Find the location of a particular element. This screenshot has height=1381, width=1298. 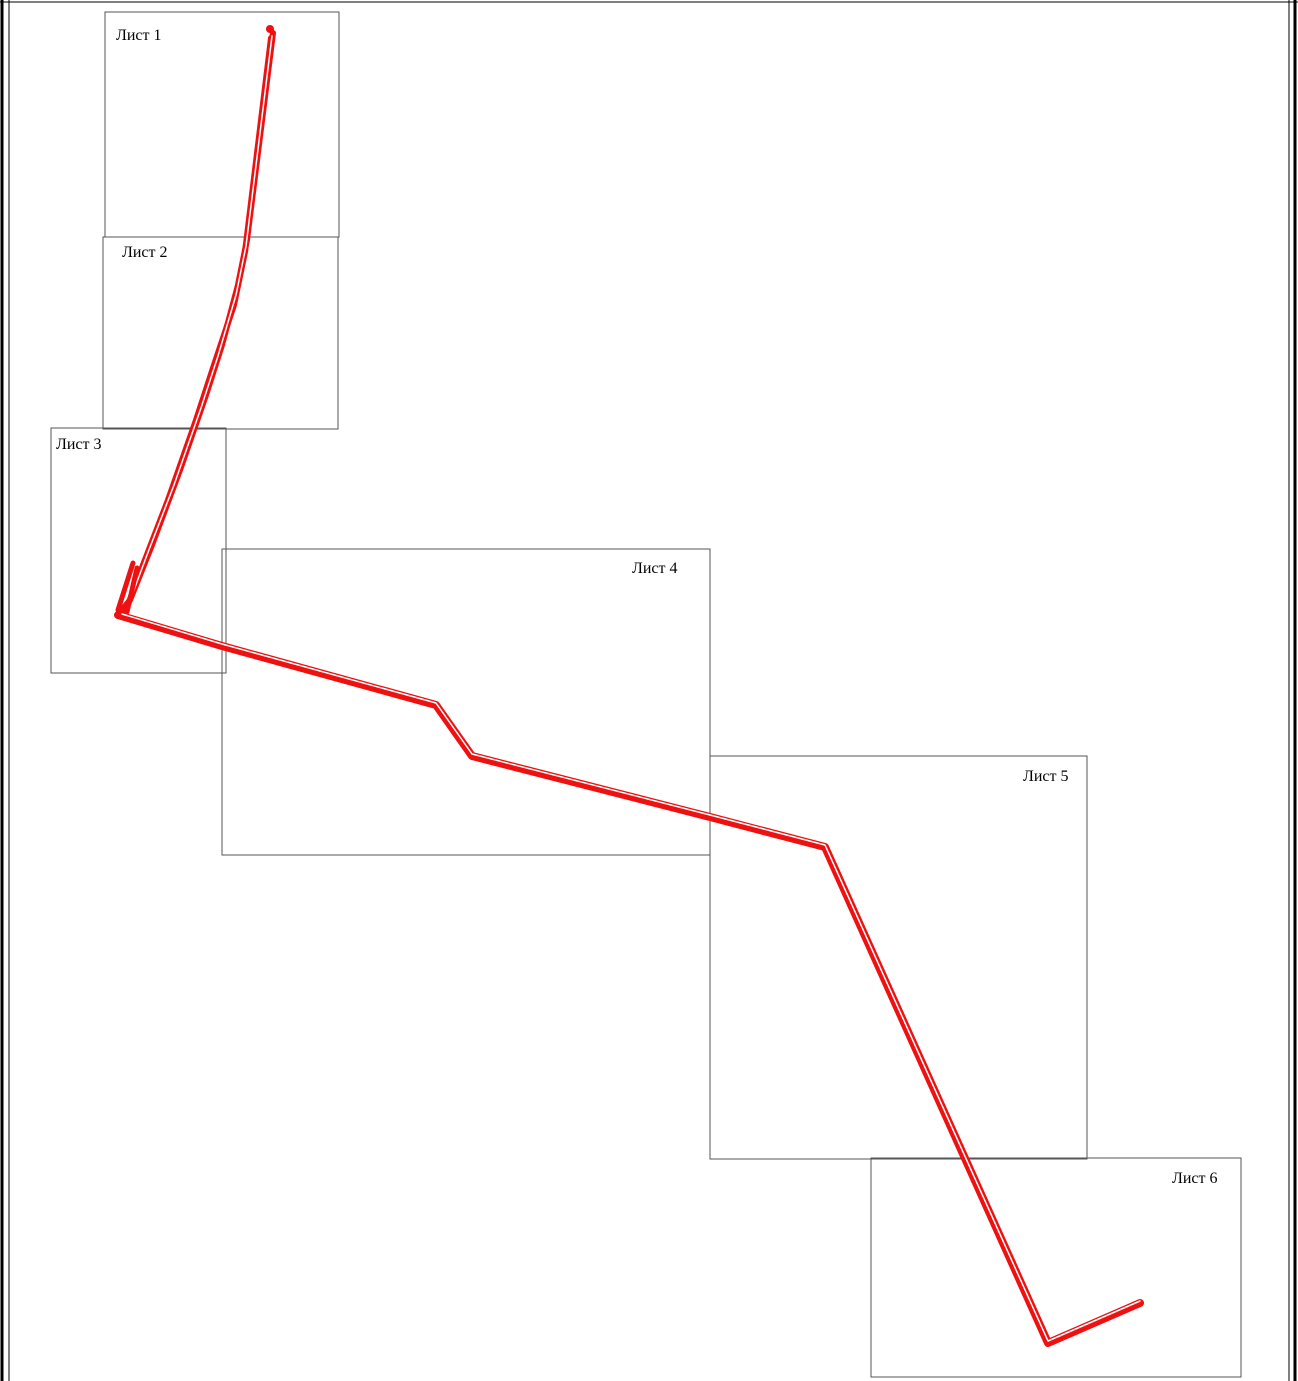

sheet-3-label: Лист 3 is located at coordinates (79, 444).